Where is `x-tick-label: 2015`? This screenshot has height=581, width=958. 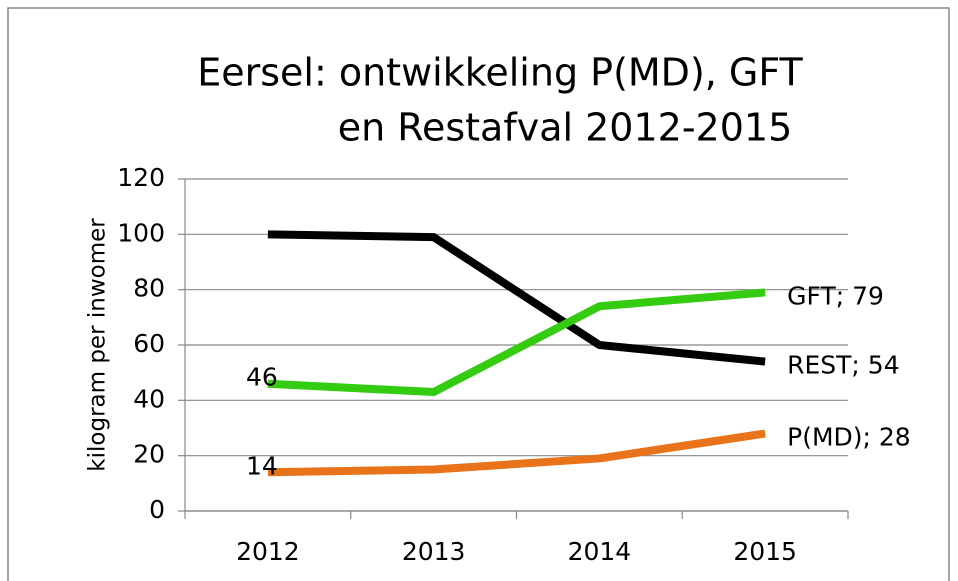 x-tick-label: 2015 is located at coordinates (765, 551).